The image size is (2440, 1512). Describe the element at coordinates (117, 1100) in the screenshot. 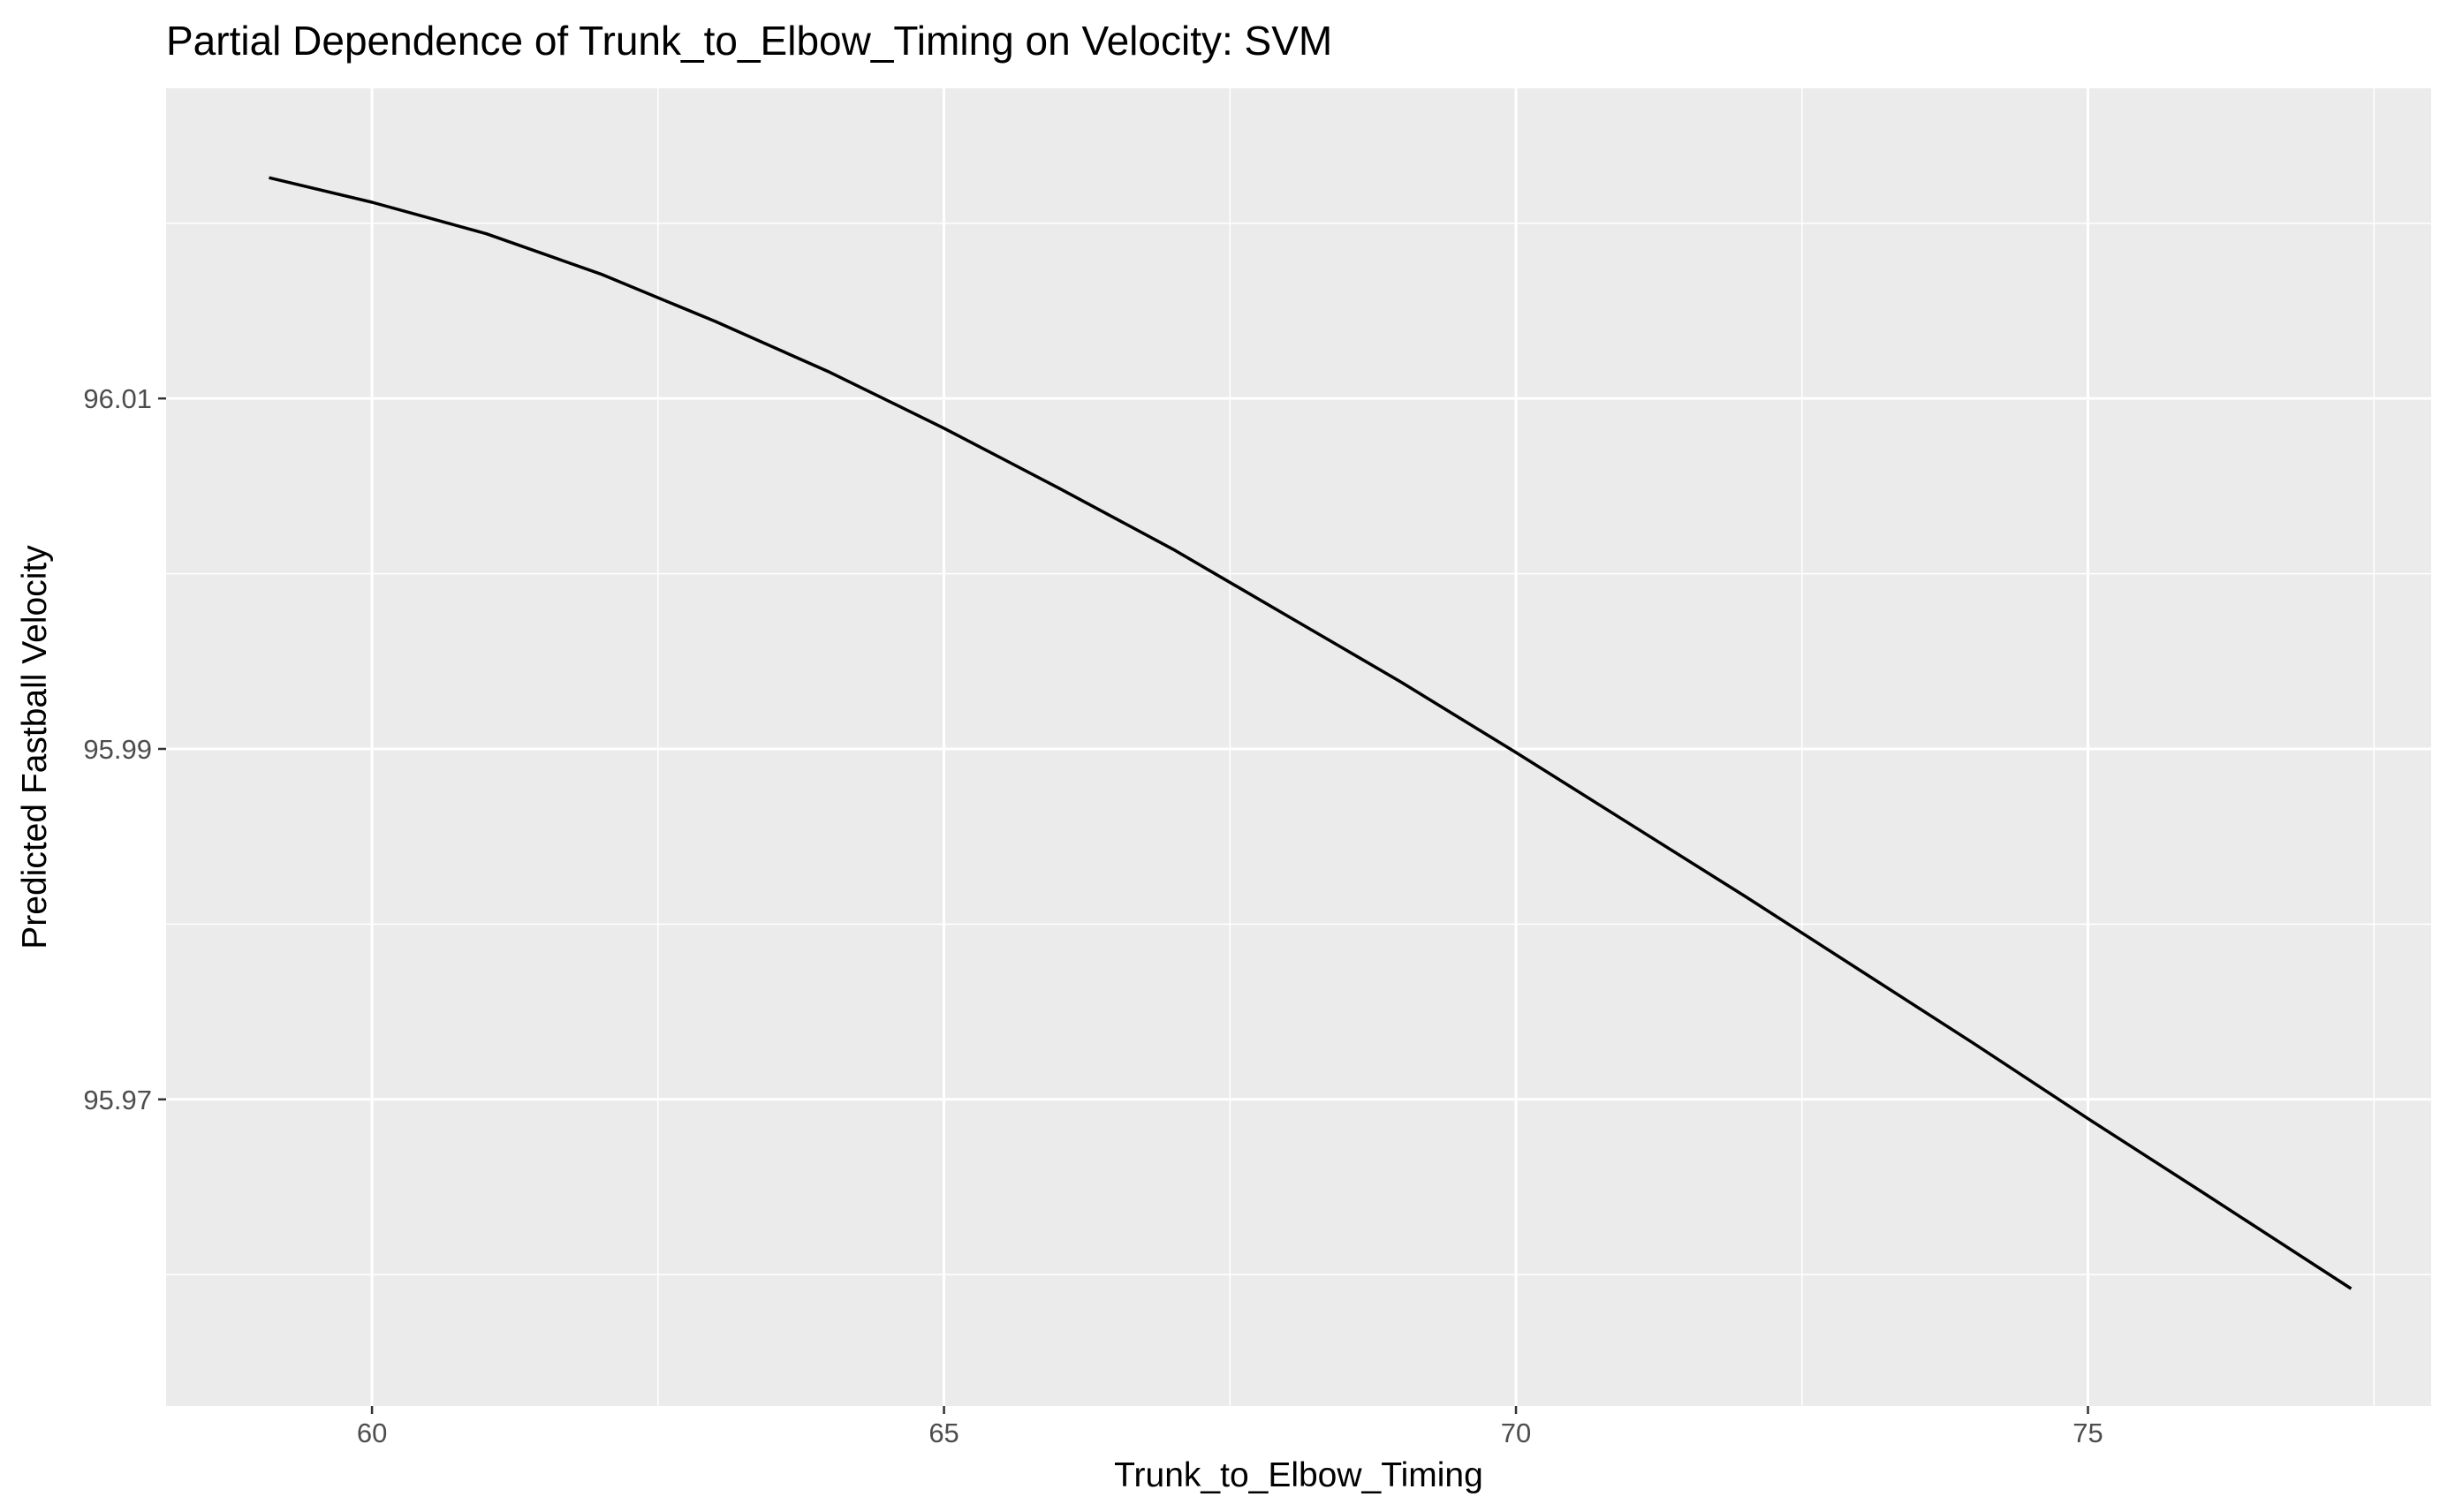

I see `y-tick-label: 95.97` at that location.